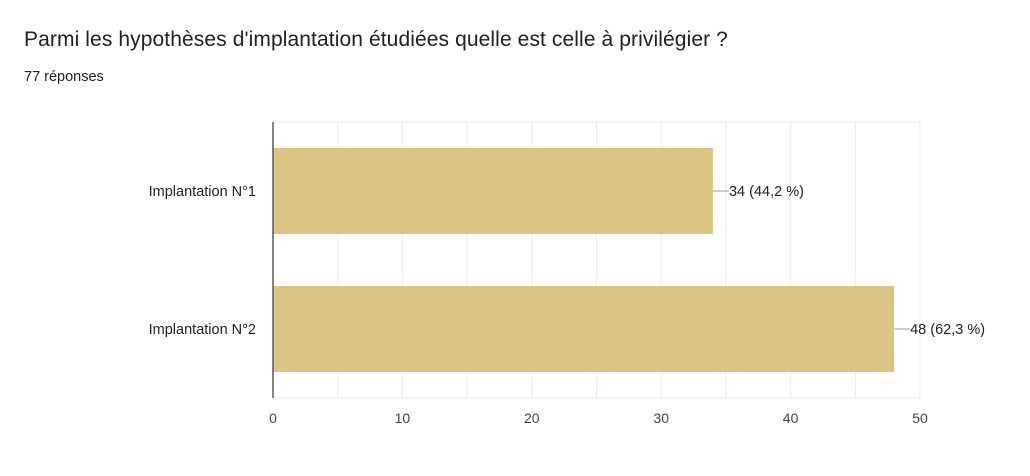 The height and width of the screenshot is (476, 1030). Describe the element at coordinates (920, 418) in the screenshot. I see `x-tick-label: 50` at that location.